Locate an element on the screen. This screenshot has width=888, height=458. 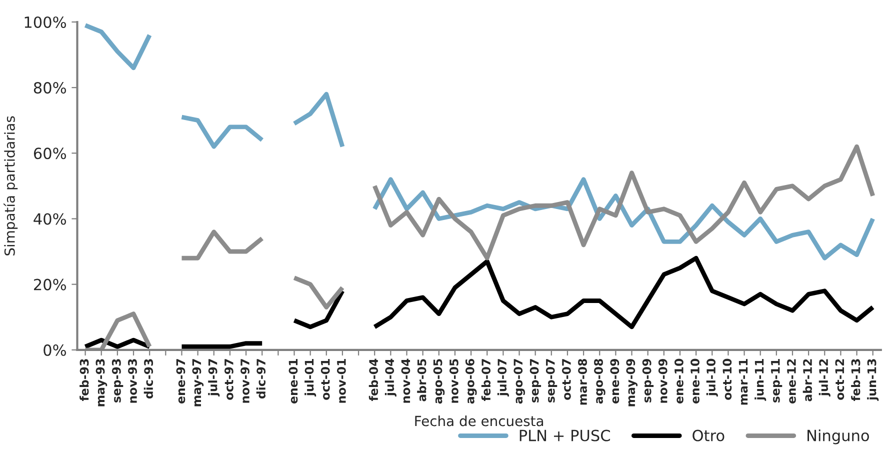
x-tick-label: jul-10 is located at coordinates (712, 377).